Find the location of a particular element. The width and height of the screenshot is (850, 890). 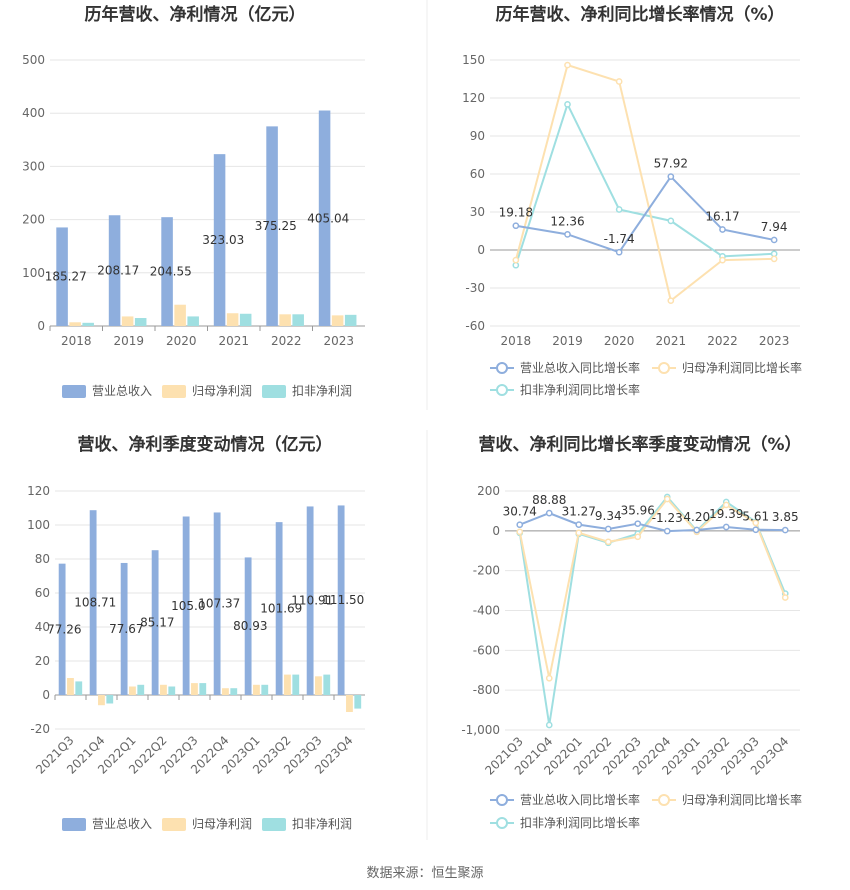

series-line-net-profit-growth is located at coordinates (644, 183).